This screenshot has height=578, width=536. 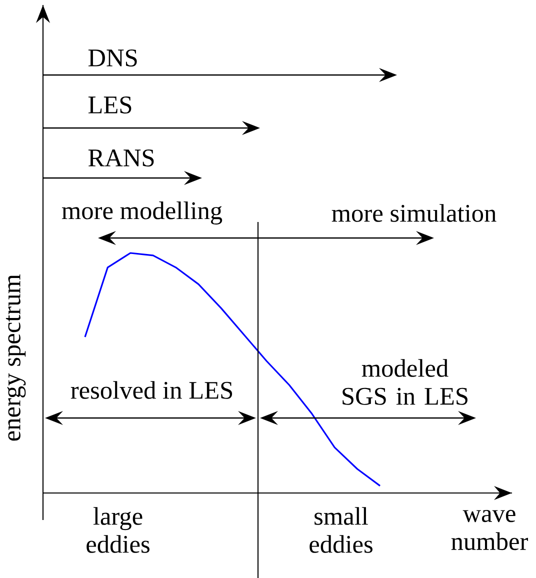 What do you see at coordinates (16, 357) in the screenshot?
I see `y-axis-title: energy spectrum` at bounding box center [16, 357].